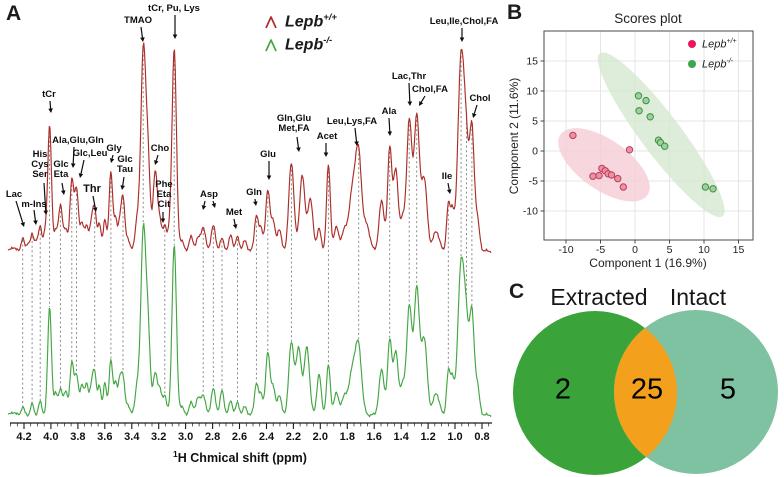 This screenshot has height=477, width=784. I want to click on venn-overlap-lens, so click(645, 392).